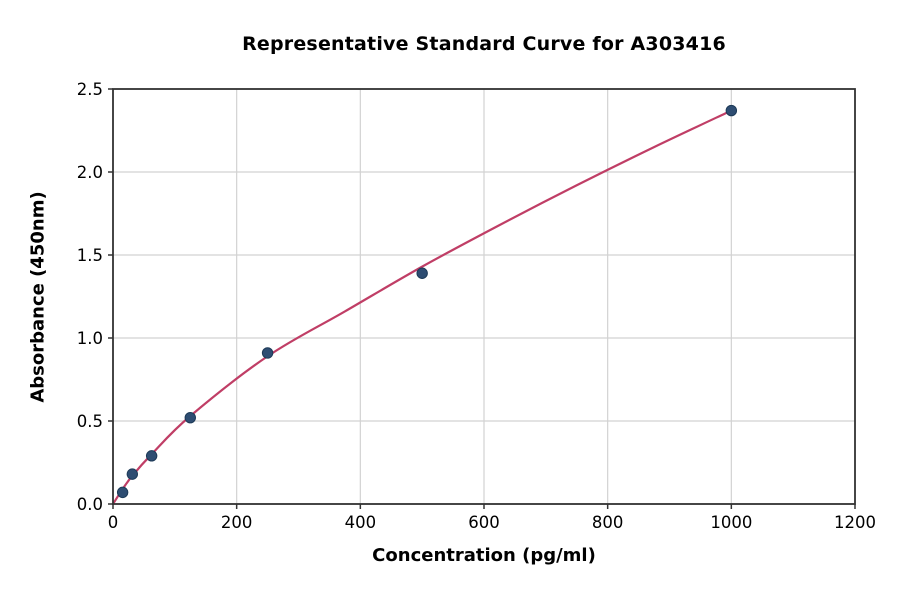  I want to click on x-tick-label: 1200, so click(855, 522).